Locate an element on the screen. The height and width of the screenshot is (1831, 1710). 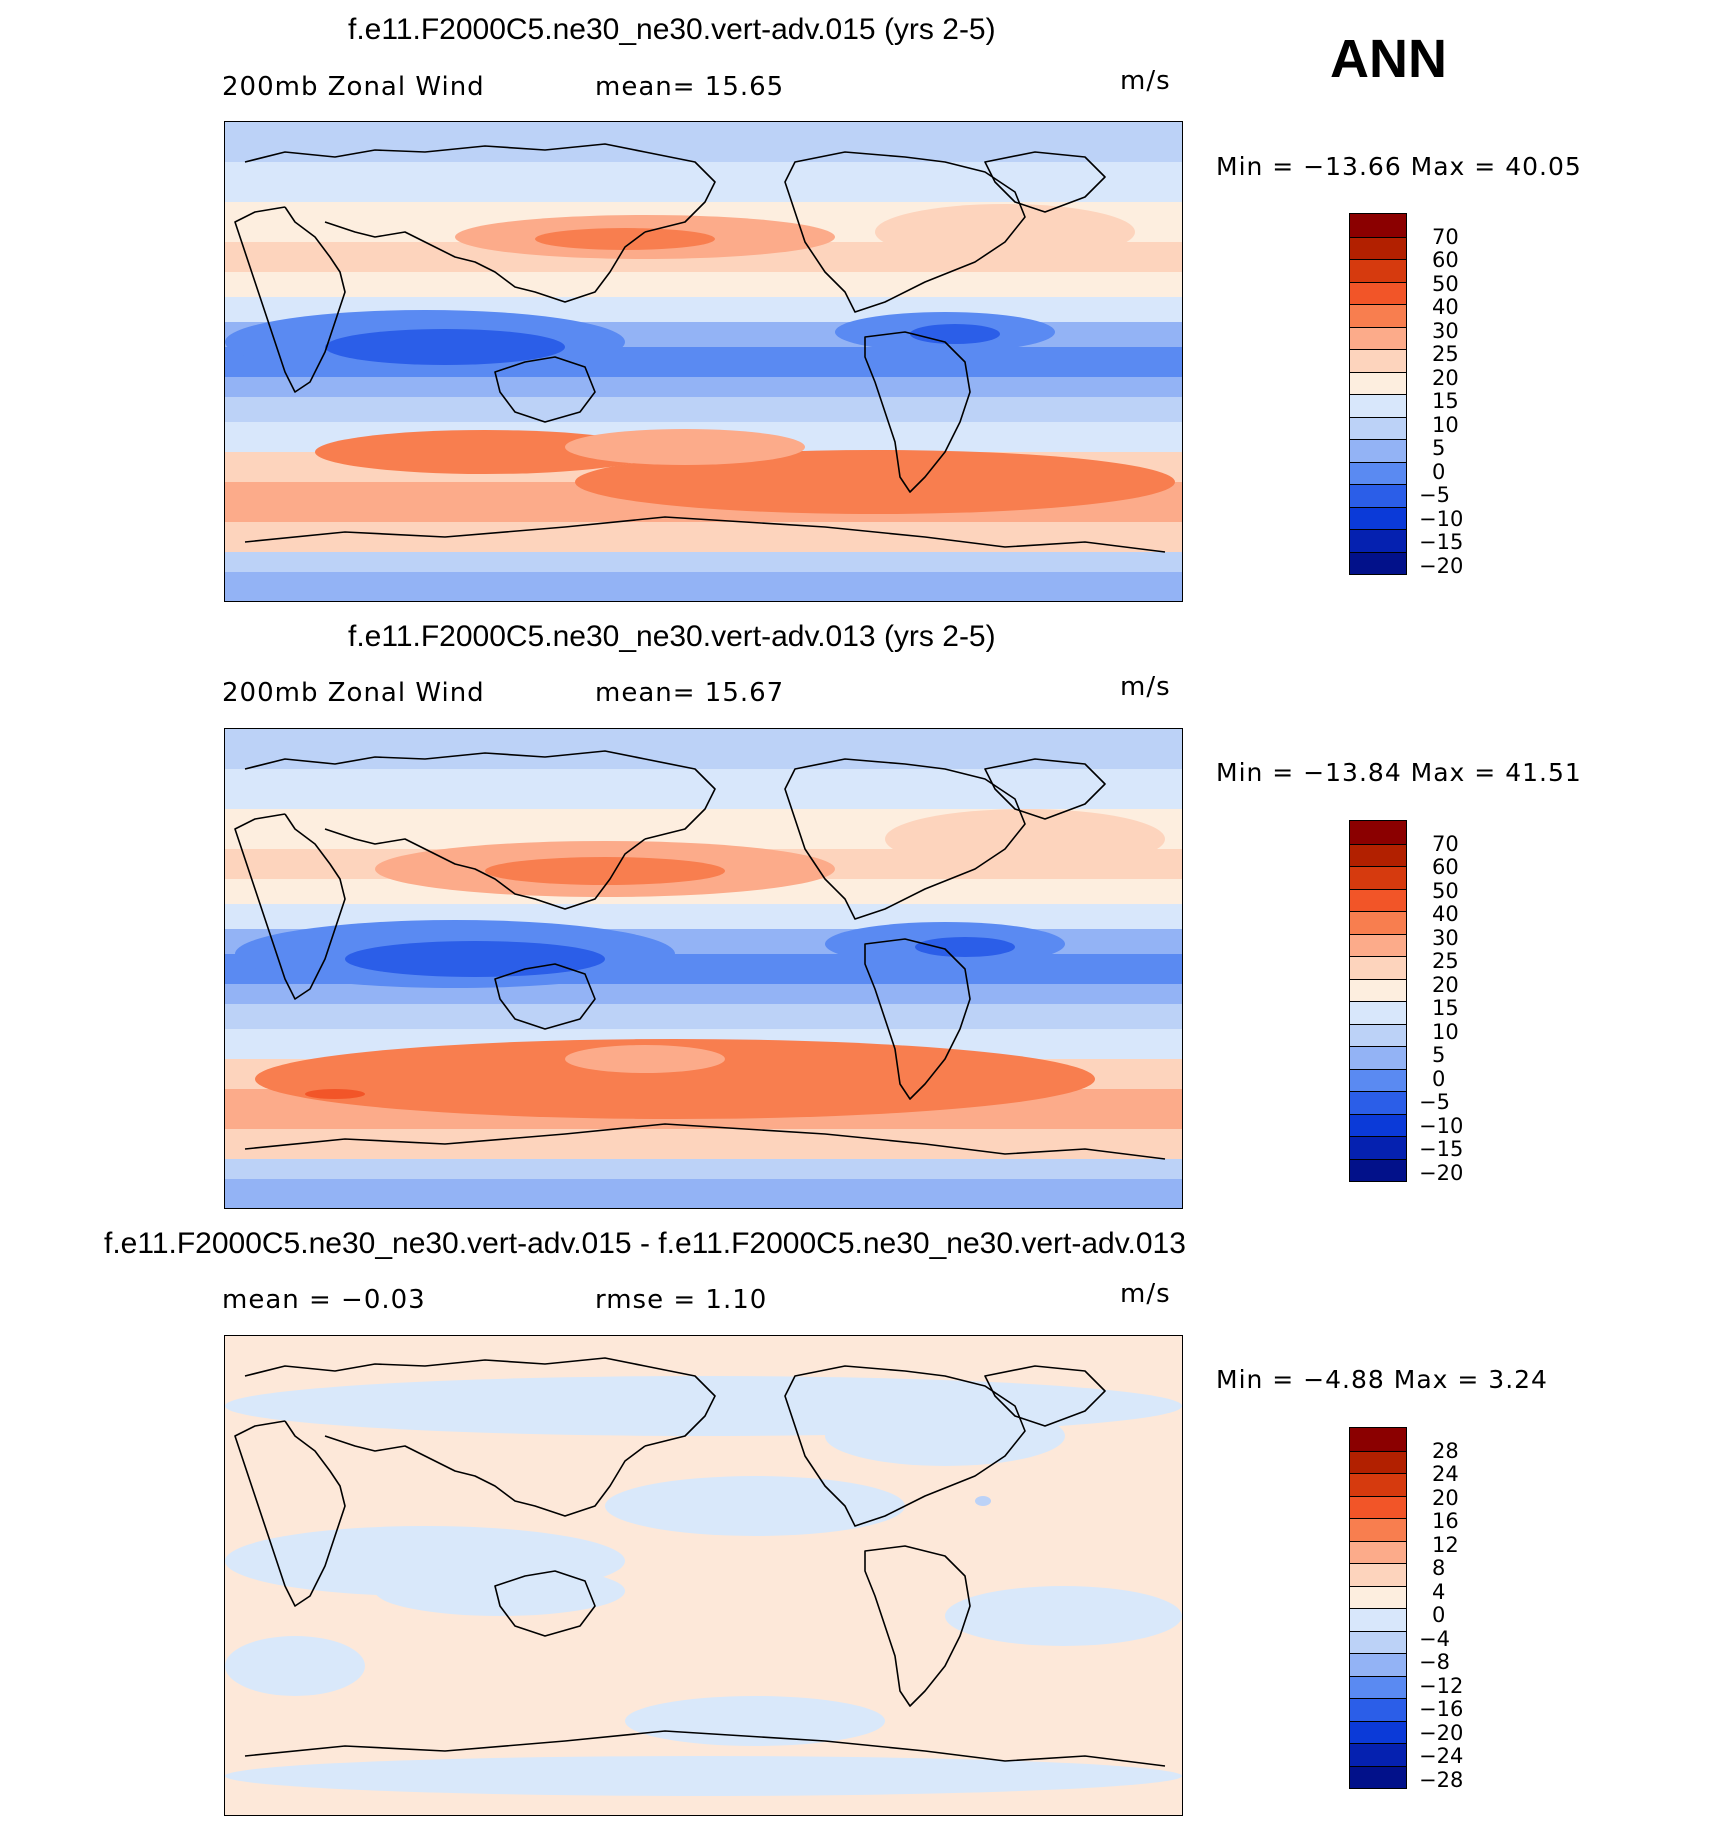
panel2-minmax: Min = −13.84 Max = 41.51 is located at coordinates (1399, 772).